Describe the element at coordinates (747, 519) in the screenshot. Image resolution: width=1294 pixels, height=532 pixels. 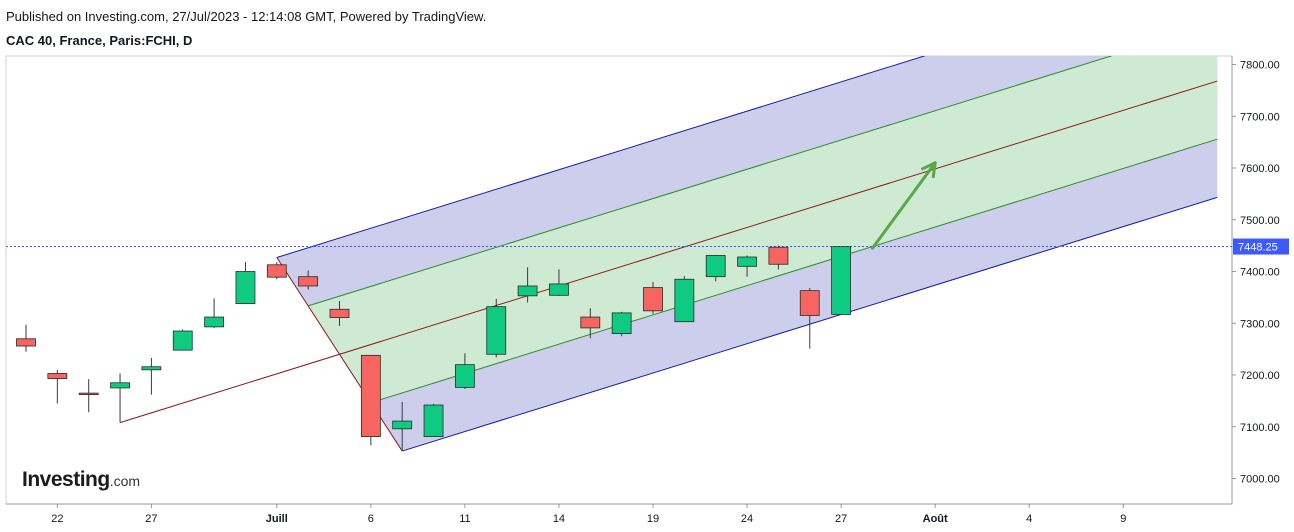
I see `time-tick-label: 24` at that location.